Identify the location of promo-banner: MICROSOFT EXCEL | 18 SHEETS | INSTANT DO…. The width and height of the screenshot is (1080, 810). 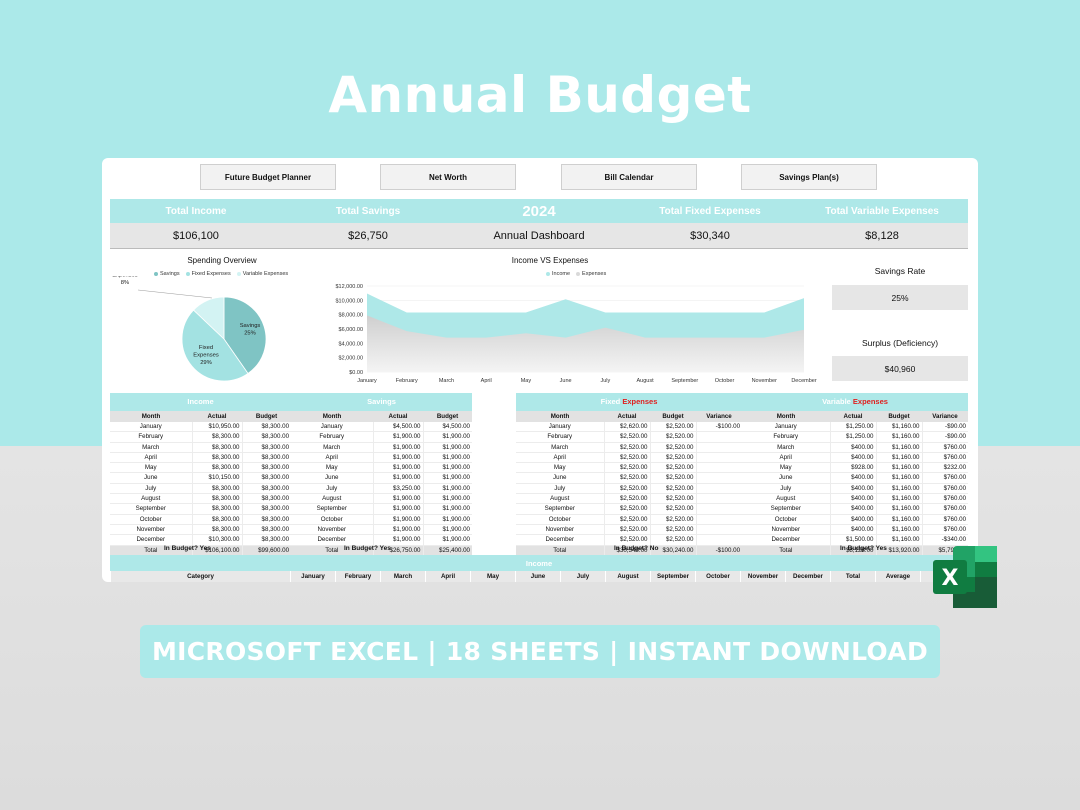
(540, 651).